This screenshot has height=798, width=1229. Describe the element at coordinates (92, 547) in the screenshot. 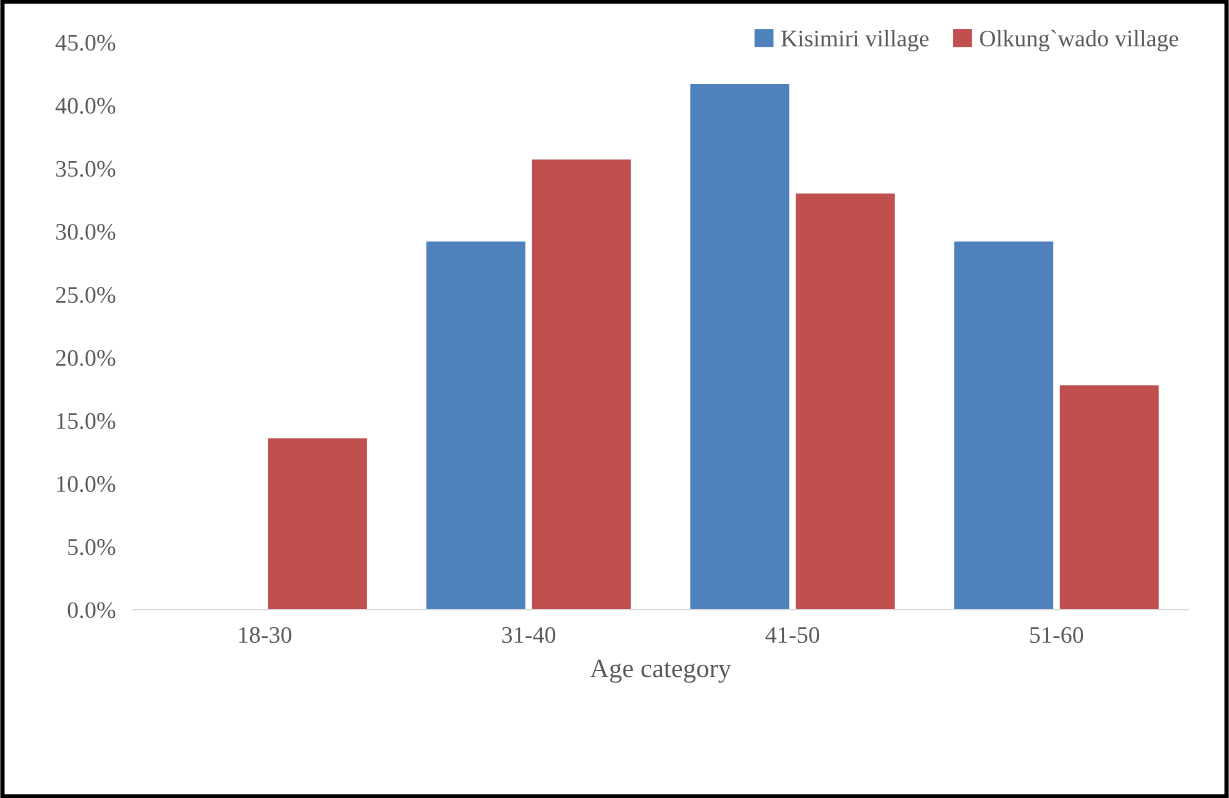

I see `y-tick-label: 5.0%` at that location.